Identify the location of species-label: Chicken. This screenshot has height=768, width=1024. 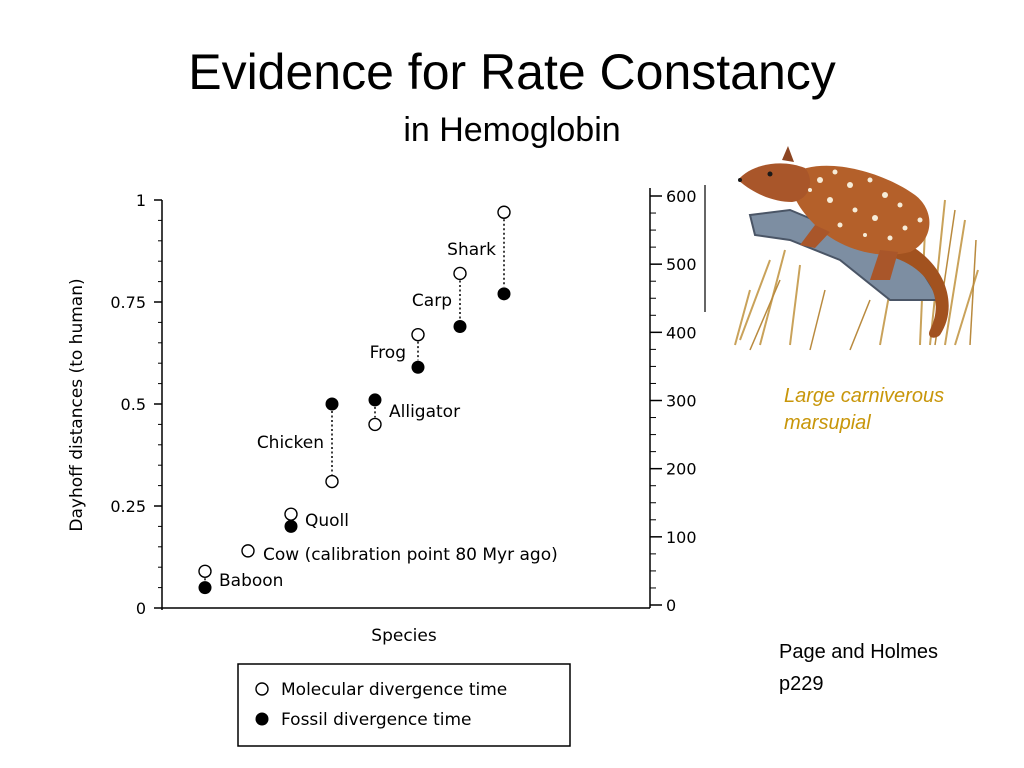
(290, 443).